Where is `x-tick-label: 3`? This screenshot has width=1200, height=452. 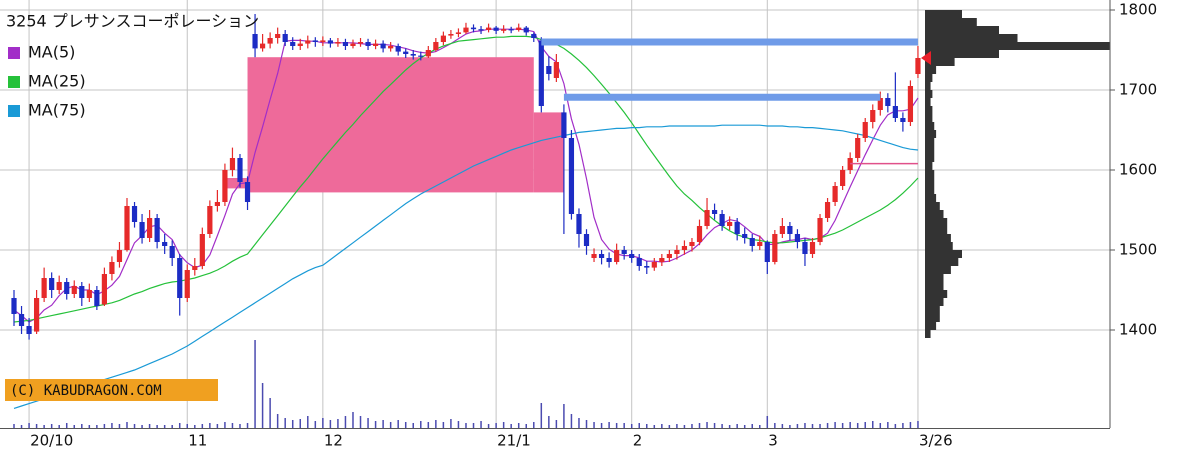 x-tick-label: 3 is located at coordinates (773, 441).